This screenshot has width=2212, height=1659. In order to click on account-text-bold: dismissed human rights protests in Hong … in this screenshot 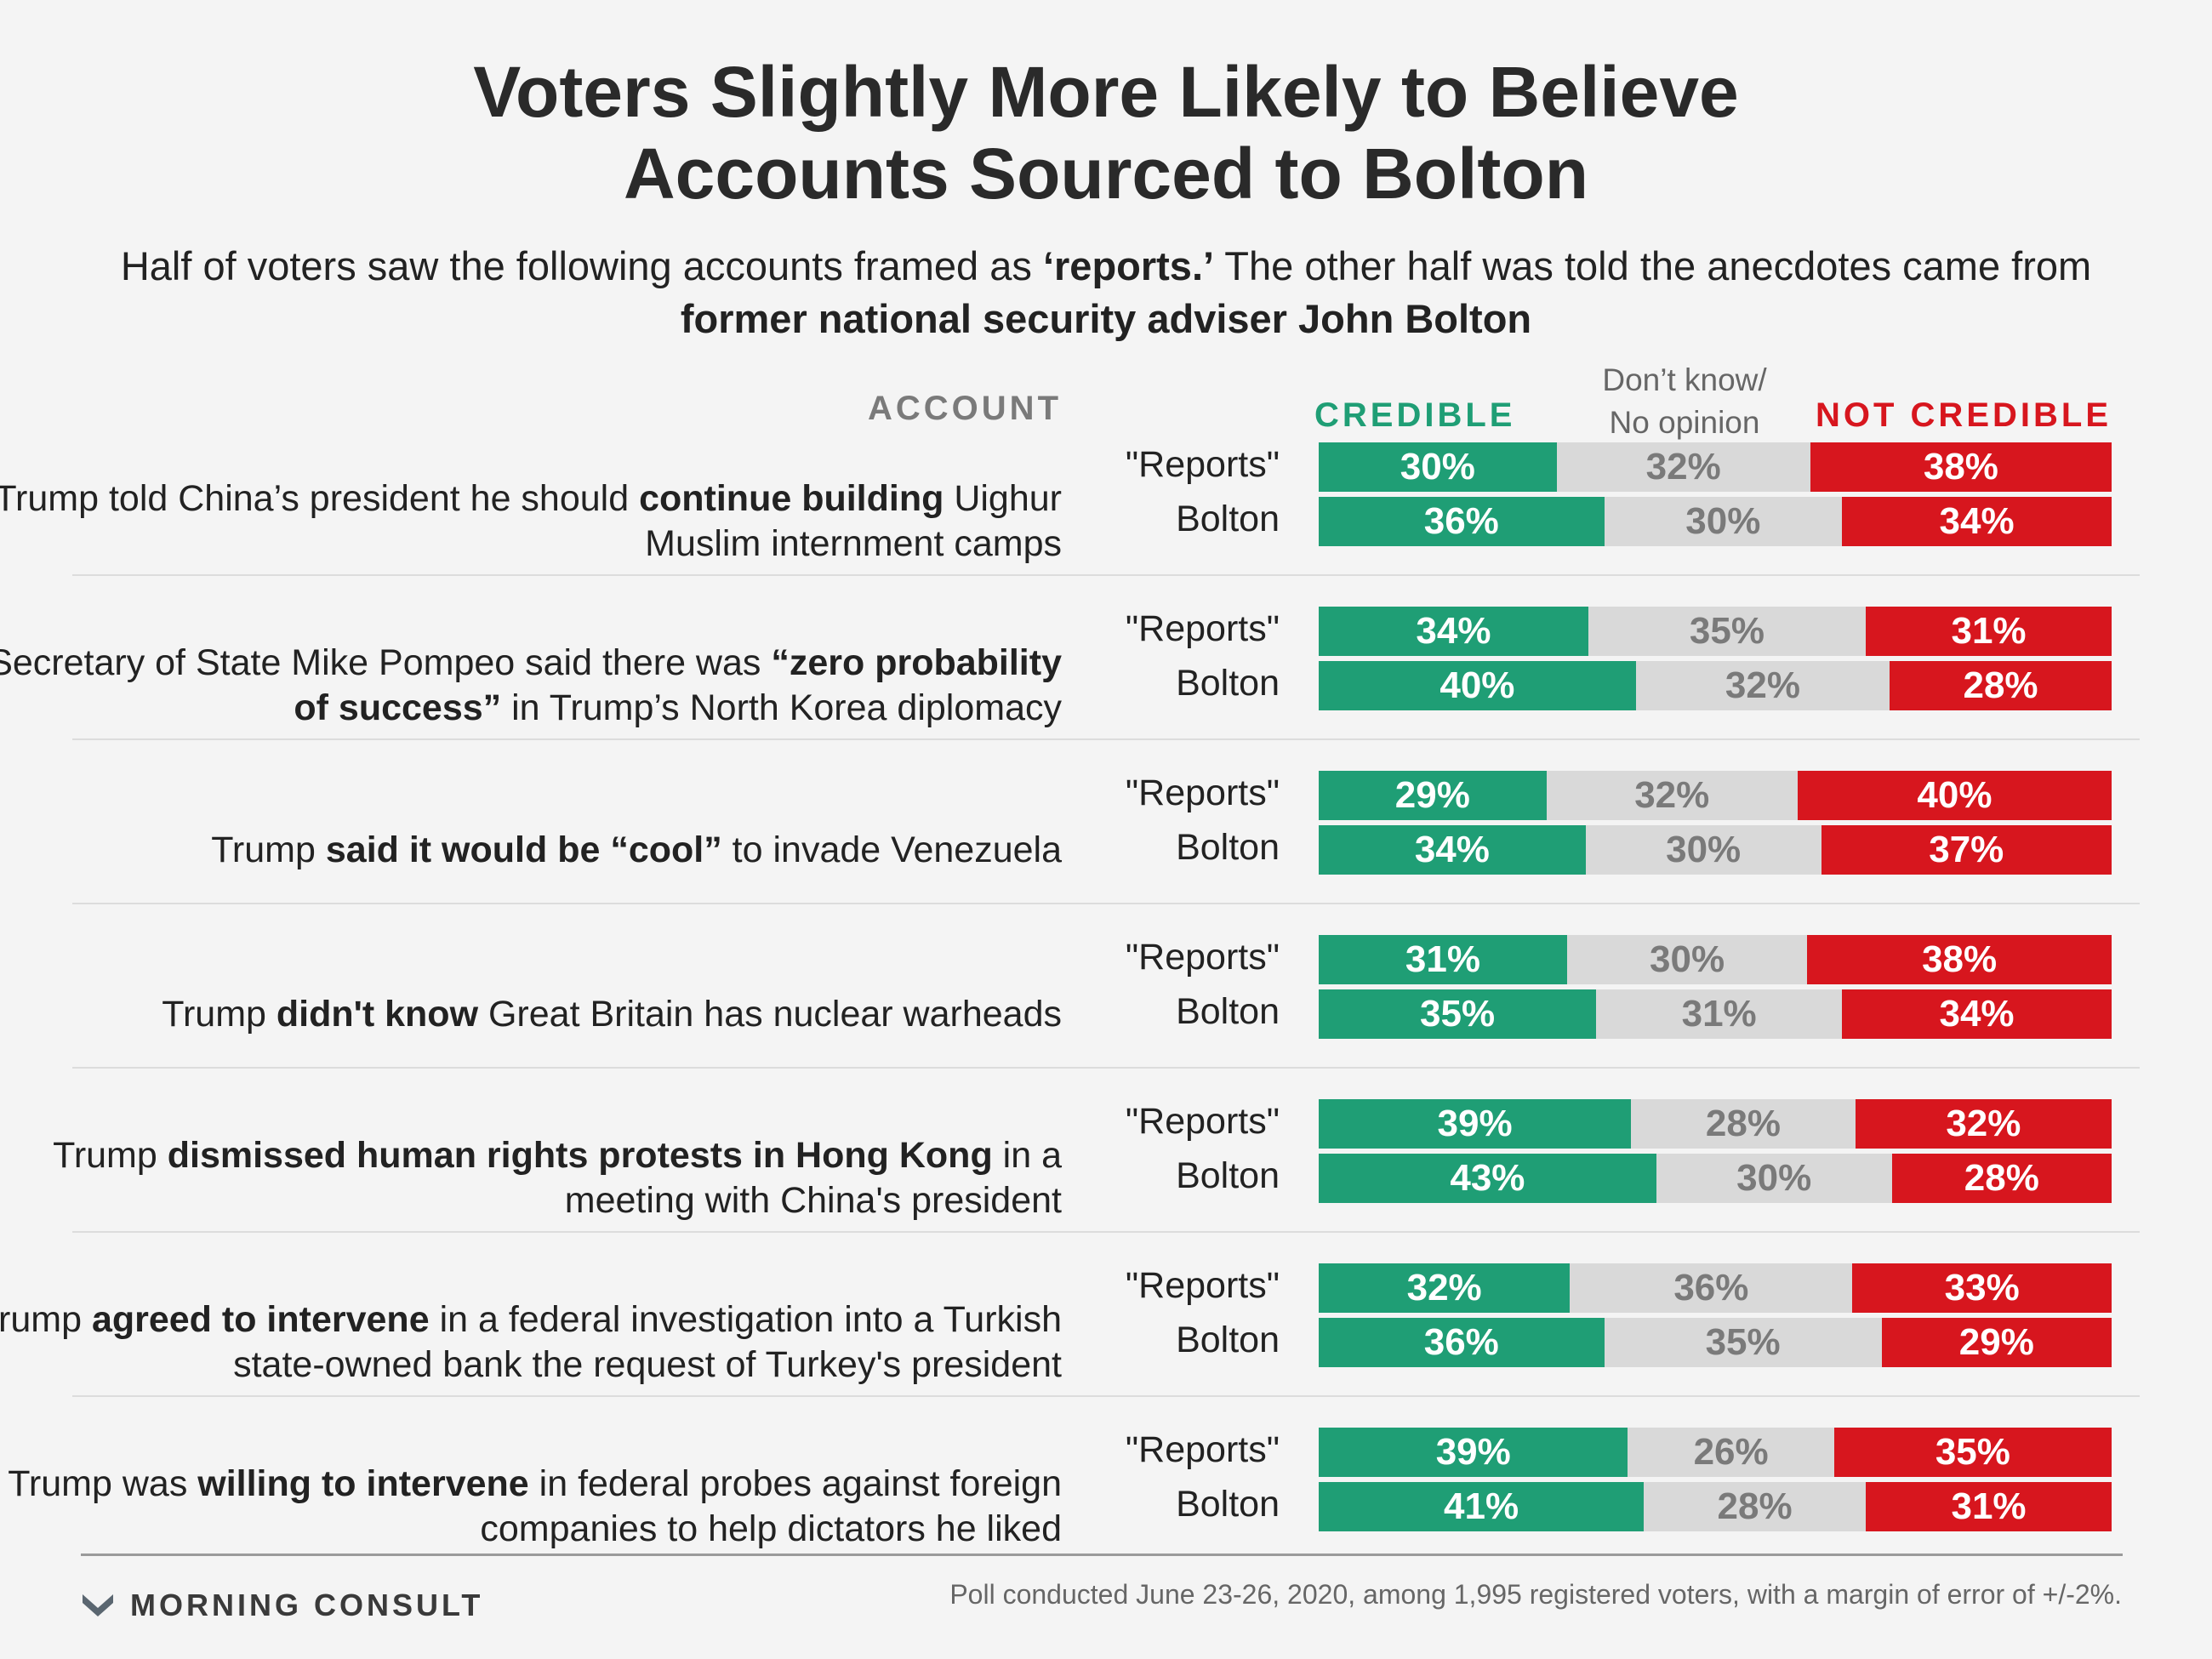, I will do `click(580, 1155)`.